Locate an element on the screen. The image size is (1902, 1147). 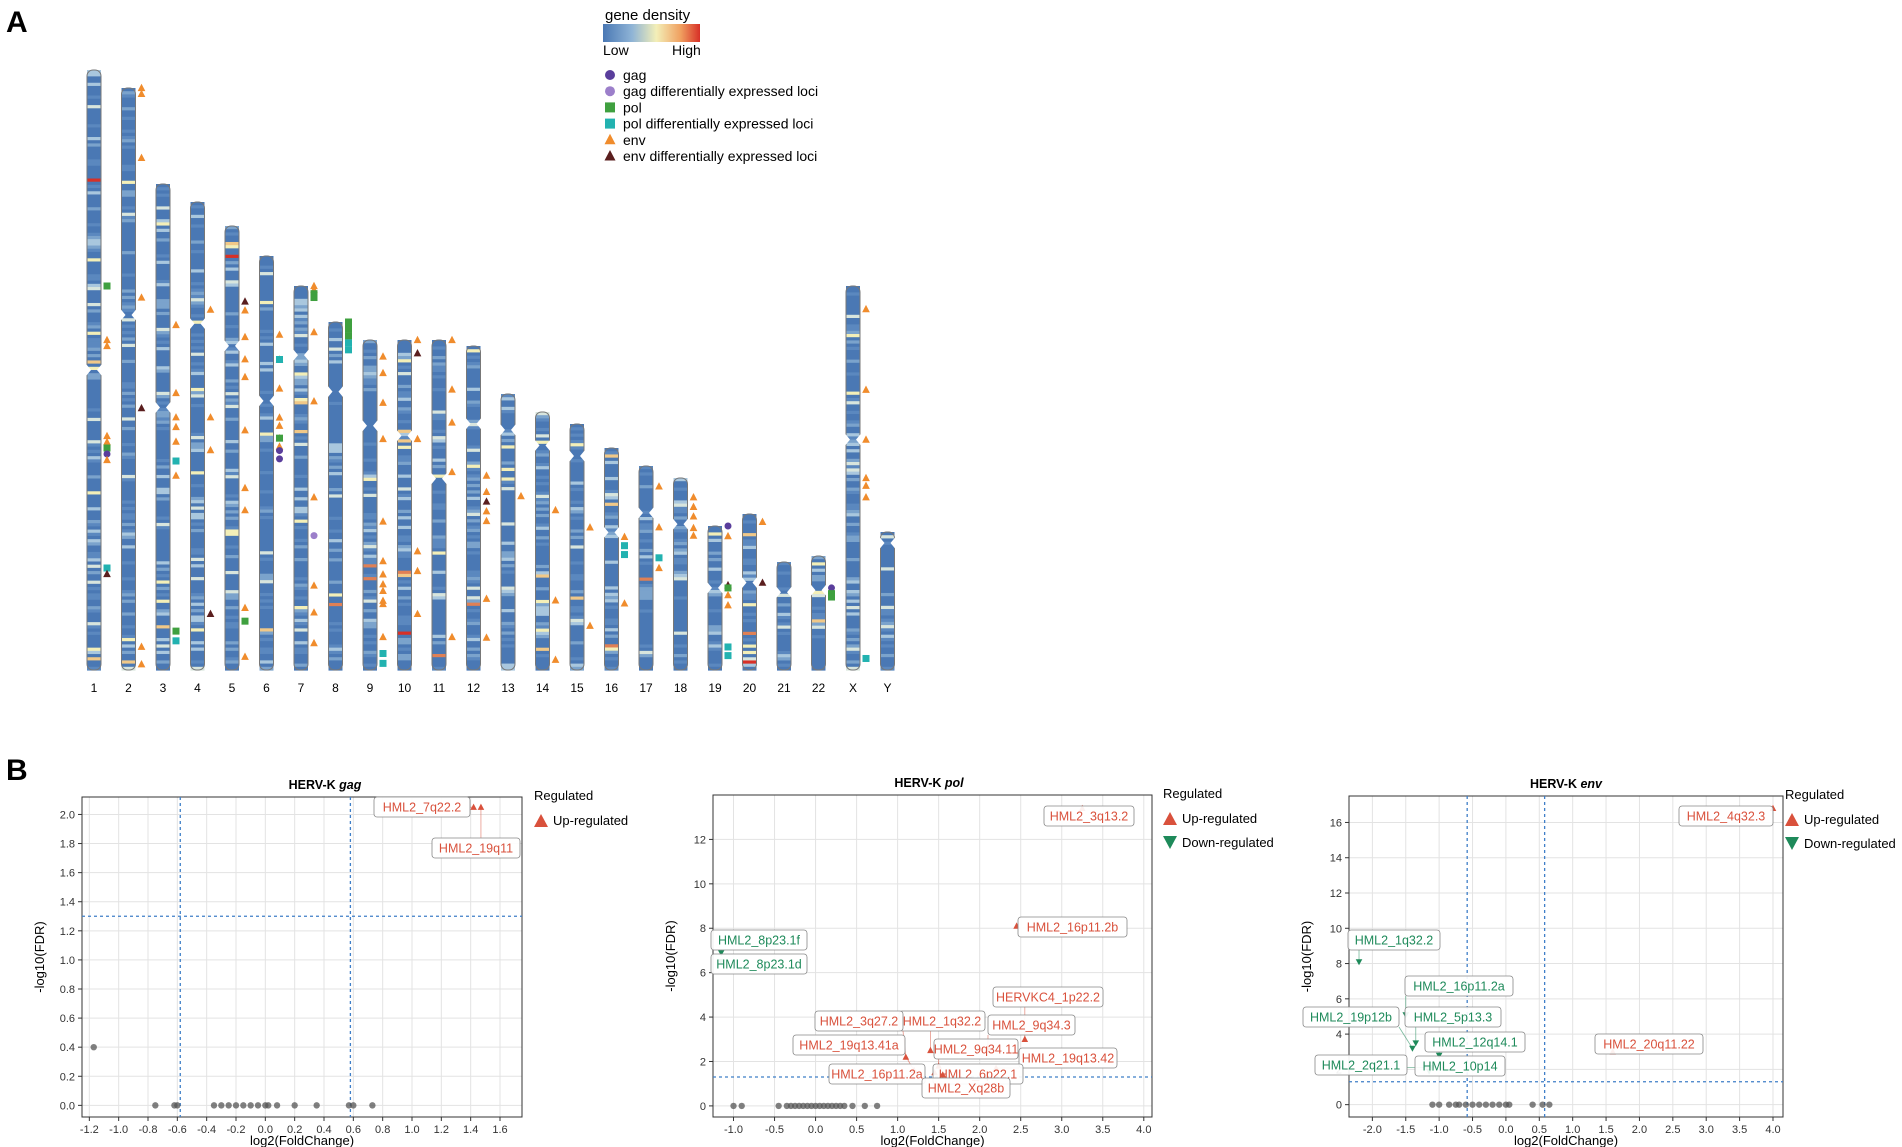
y-tick-label: 12 is located at coordinates (1336, 894).